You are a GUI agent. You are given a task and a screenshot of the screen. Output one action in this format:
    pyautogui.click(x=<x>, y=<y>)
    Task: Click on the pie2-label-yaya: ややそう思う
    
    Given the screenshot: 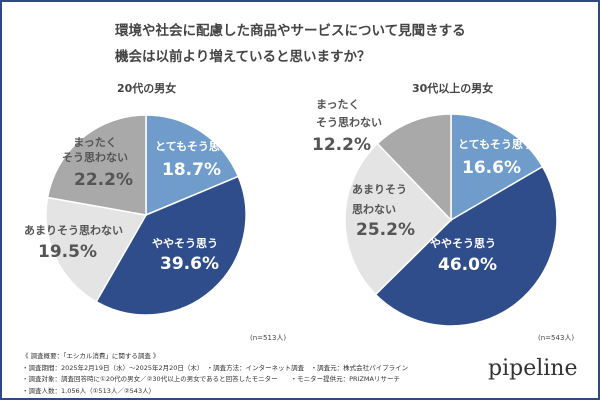 What is the action you would take?
    pyautogui.click(x=463, y=243)
    